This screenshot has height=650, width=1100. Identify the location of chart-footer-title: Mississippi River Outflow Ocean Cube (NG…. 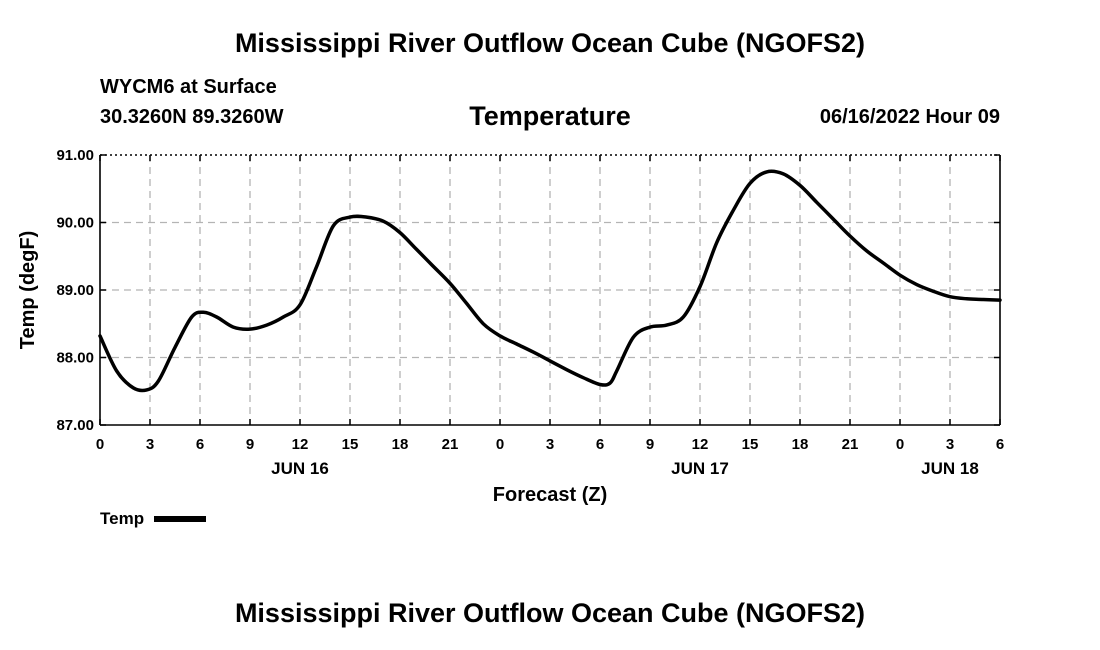
(550, 613).